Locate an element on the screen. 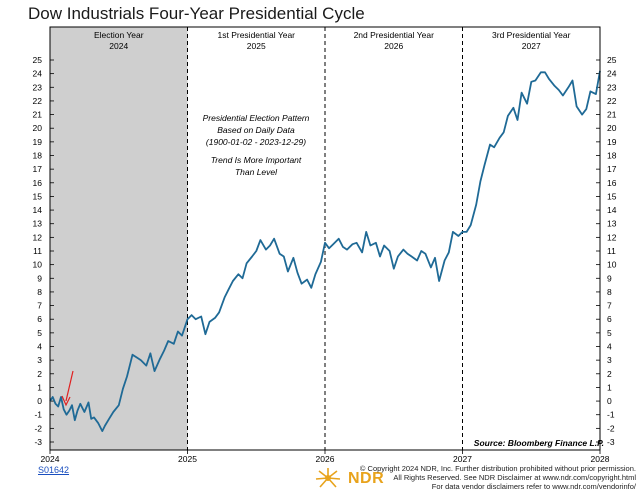  annotation-line-2: (1900-01-02 - 2023-12-29) is located at coordinates (256, 142).